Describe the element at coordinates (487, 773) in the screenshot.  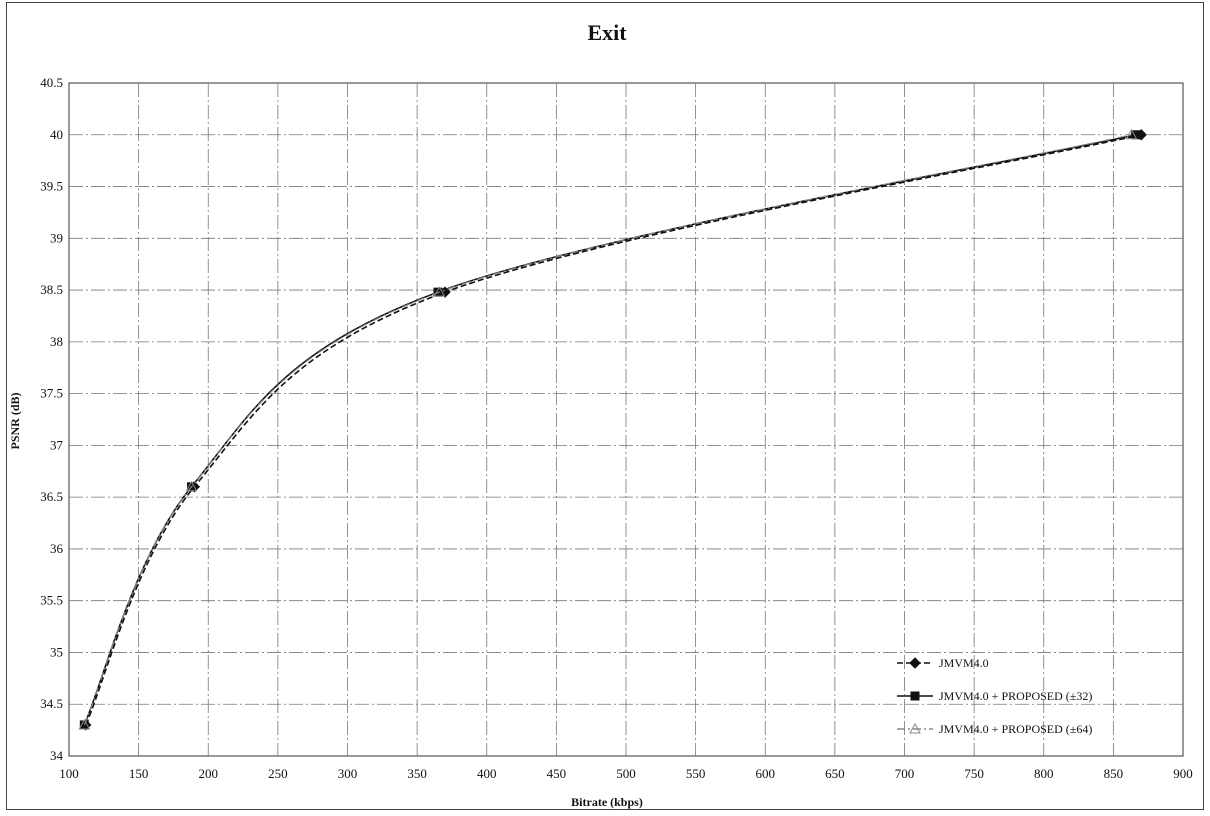
I see `x-tick-label: 400` at that location.